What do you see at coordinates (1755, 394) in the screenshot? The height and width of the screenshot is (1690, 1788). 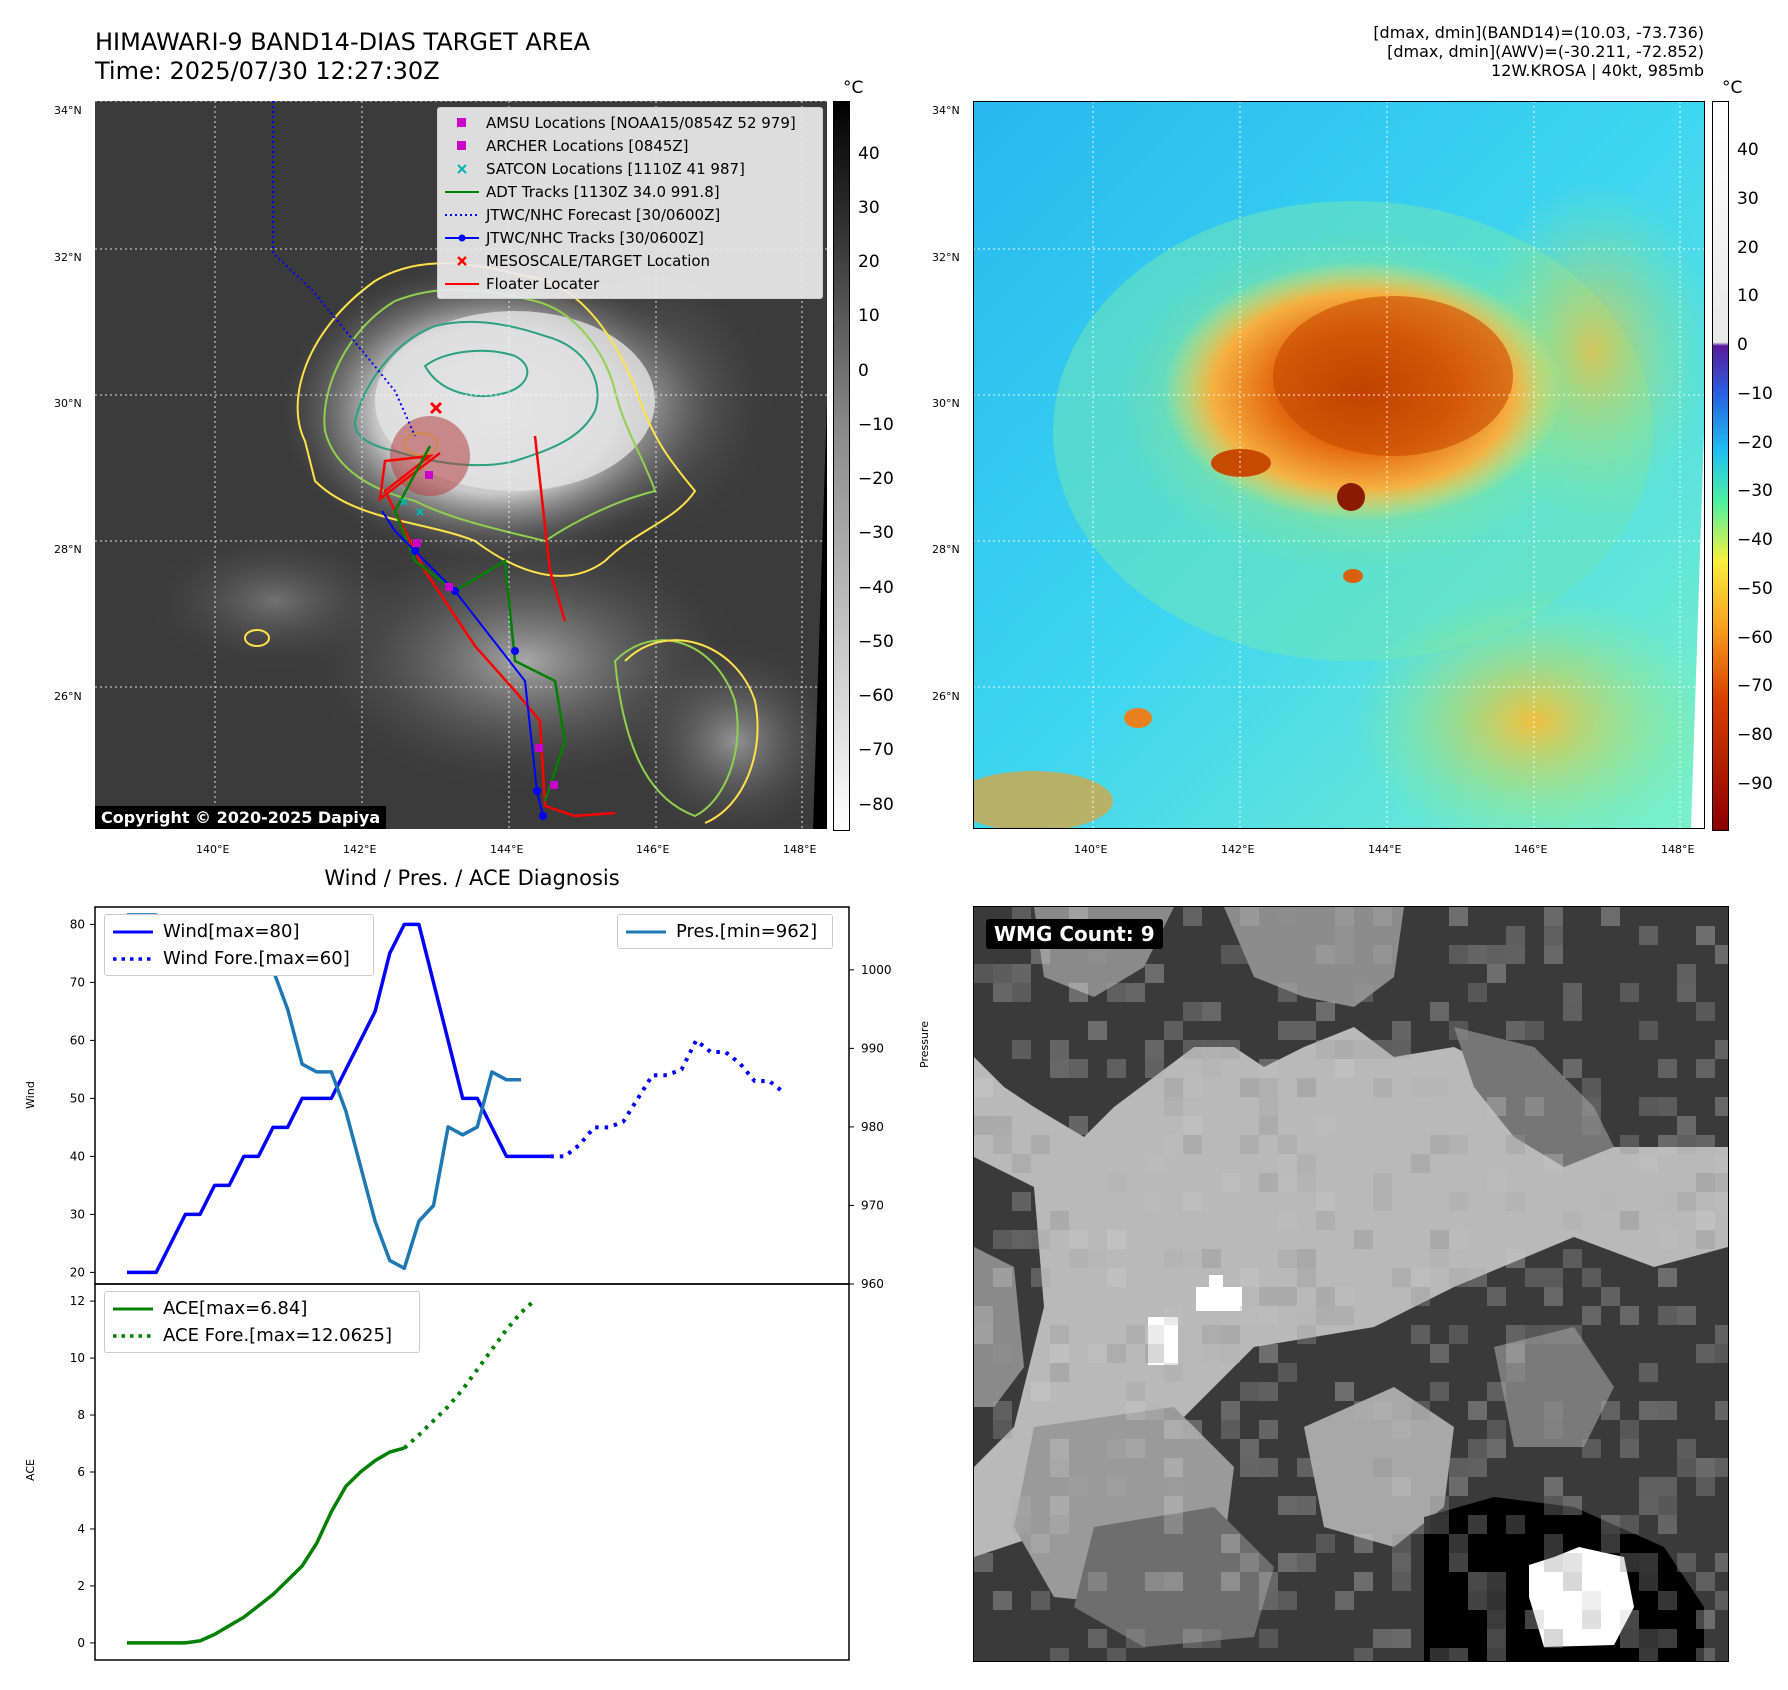 I see `color-tick: −10` at bounding box center [1755, 394].